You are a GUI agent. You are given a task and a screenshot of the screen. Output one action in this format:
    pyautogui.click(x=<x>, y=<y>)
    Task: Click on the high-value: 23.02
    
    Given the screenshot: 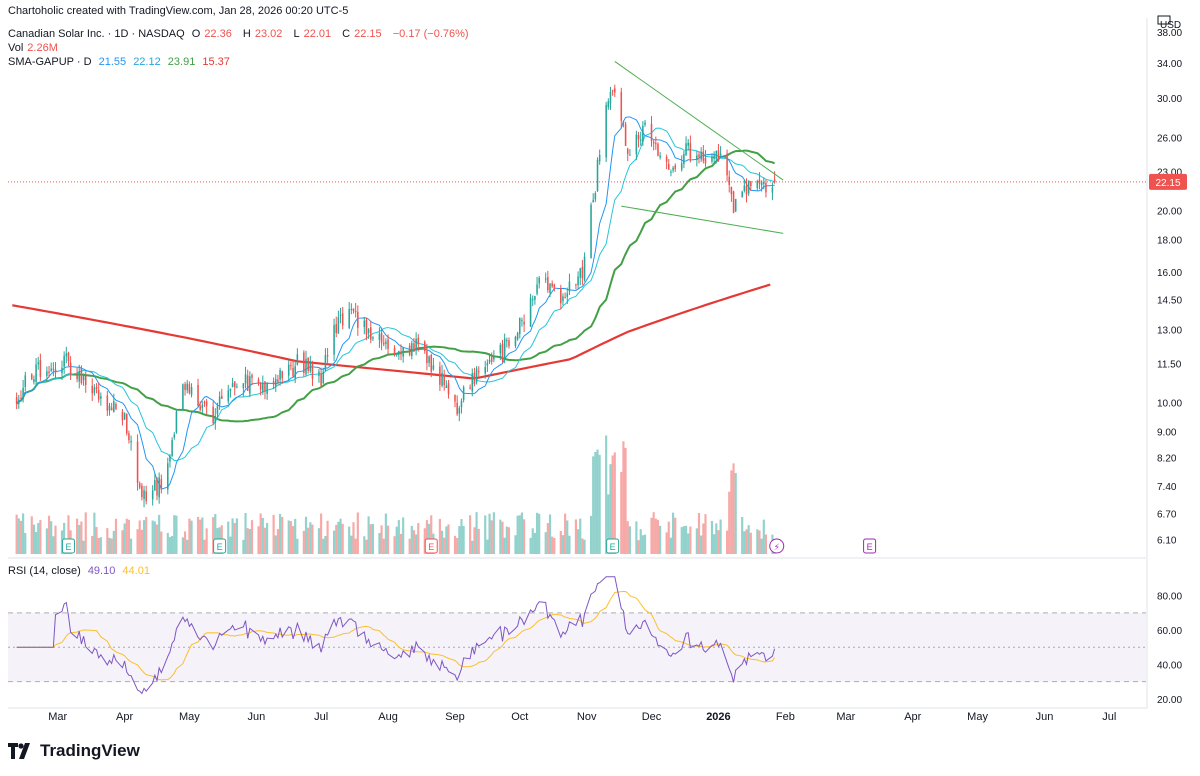 What is the action you would take?
    pyautogui.click(x=268, y=34)
    